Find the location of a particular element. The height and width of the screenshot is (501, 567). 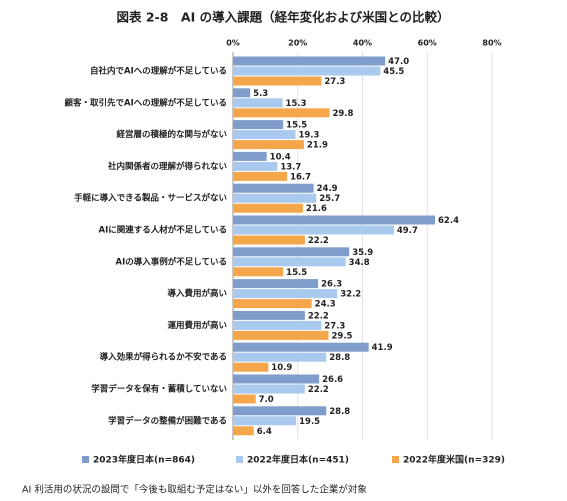

value-label: 13.7 is located at coordinates (290, 167).